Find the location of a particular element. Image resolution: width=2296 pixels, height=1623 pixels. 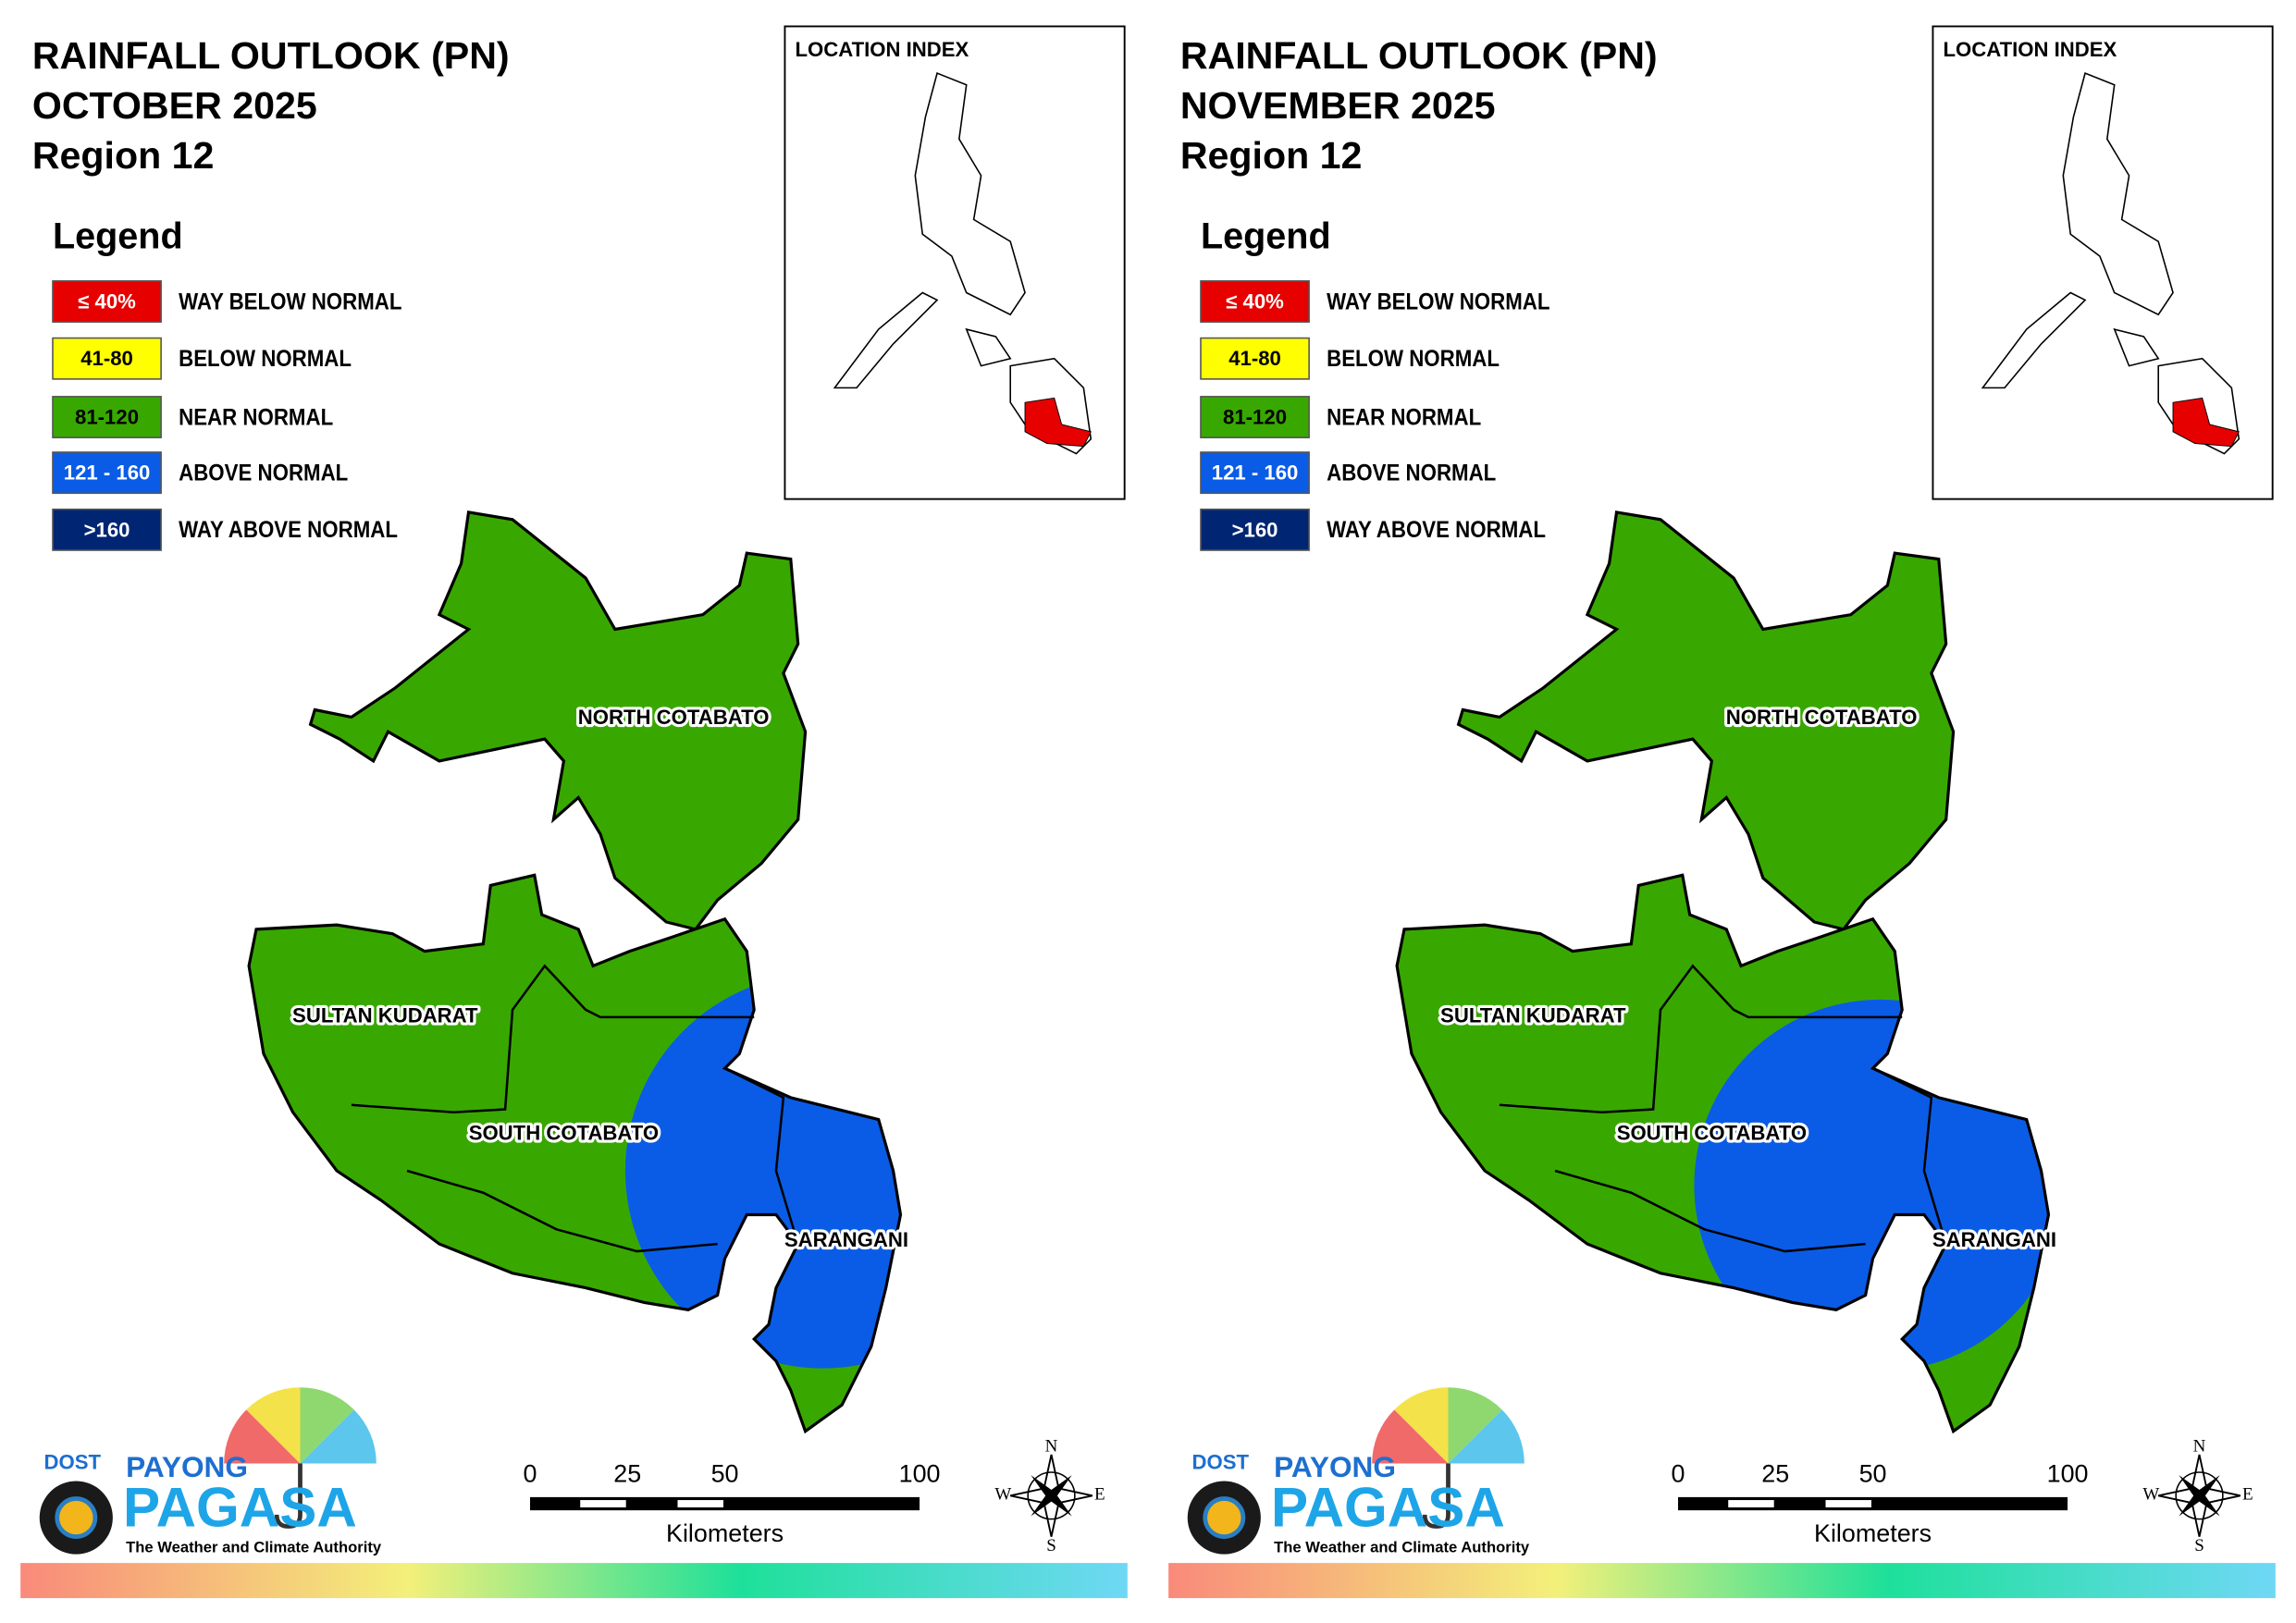

province-label: SOUTH COTABATO is located at coordinates (1712, 1132).